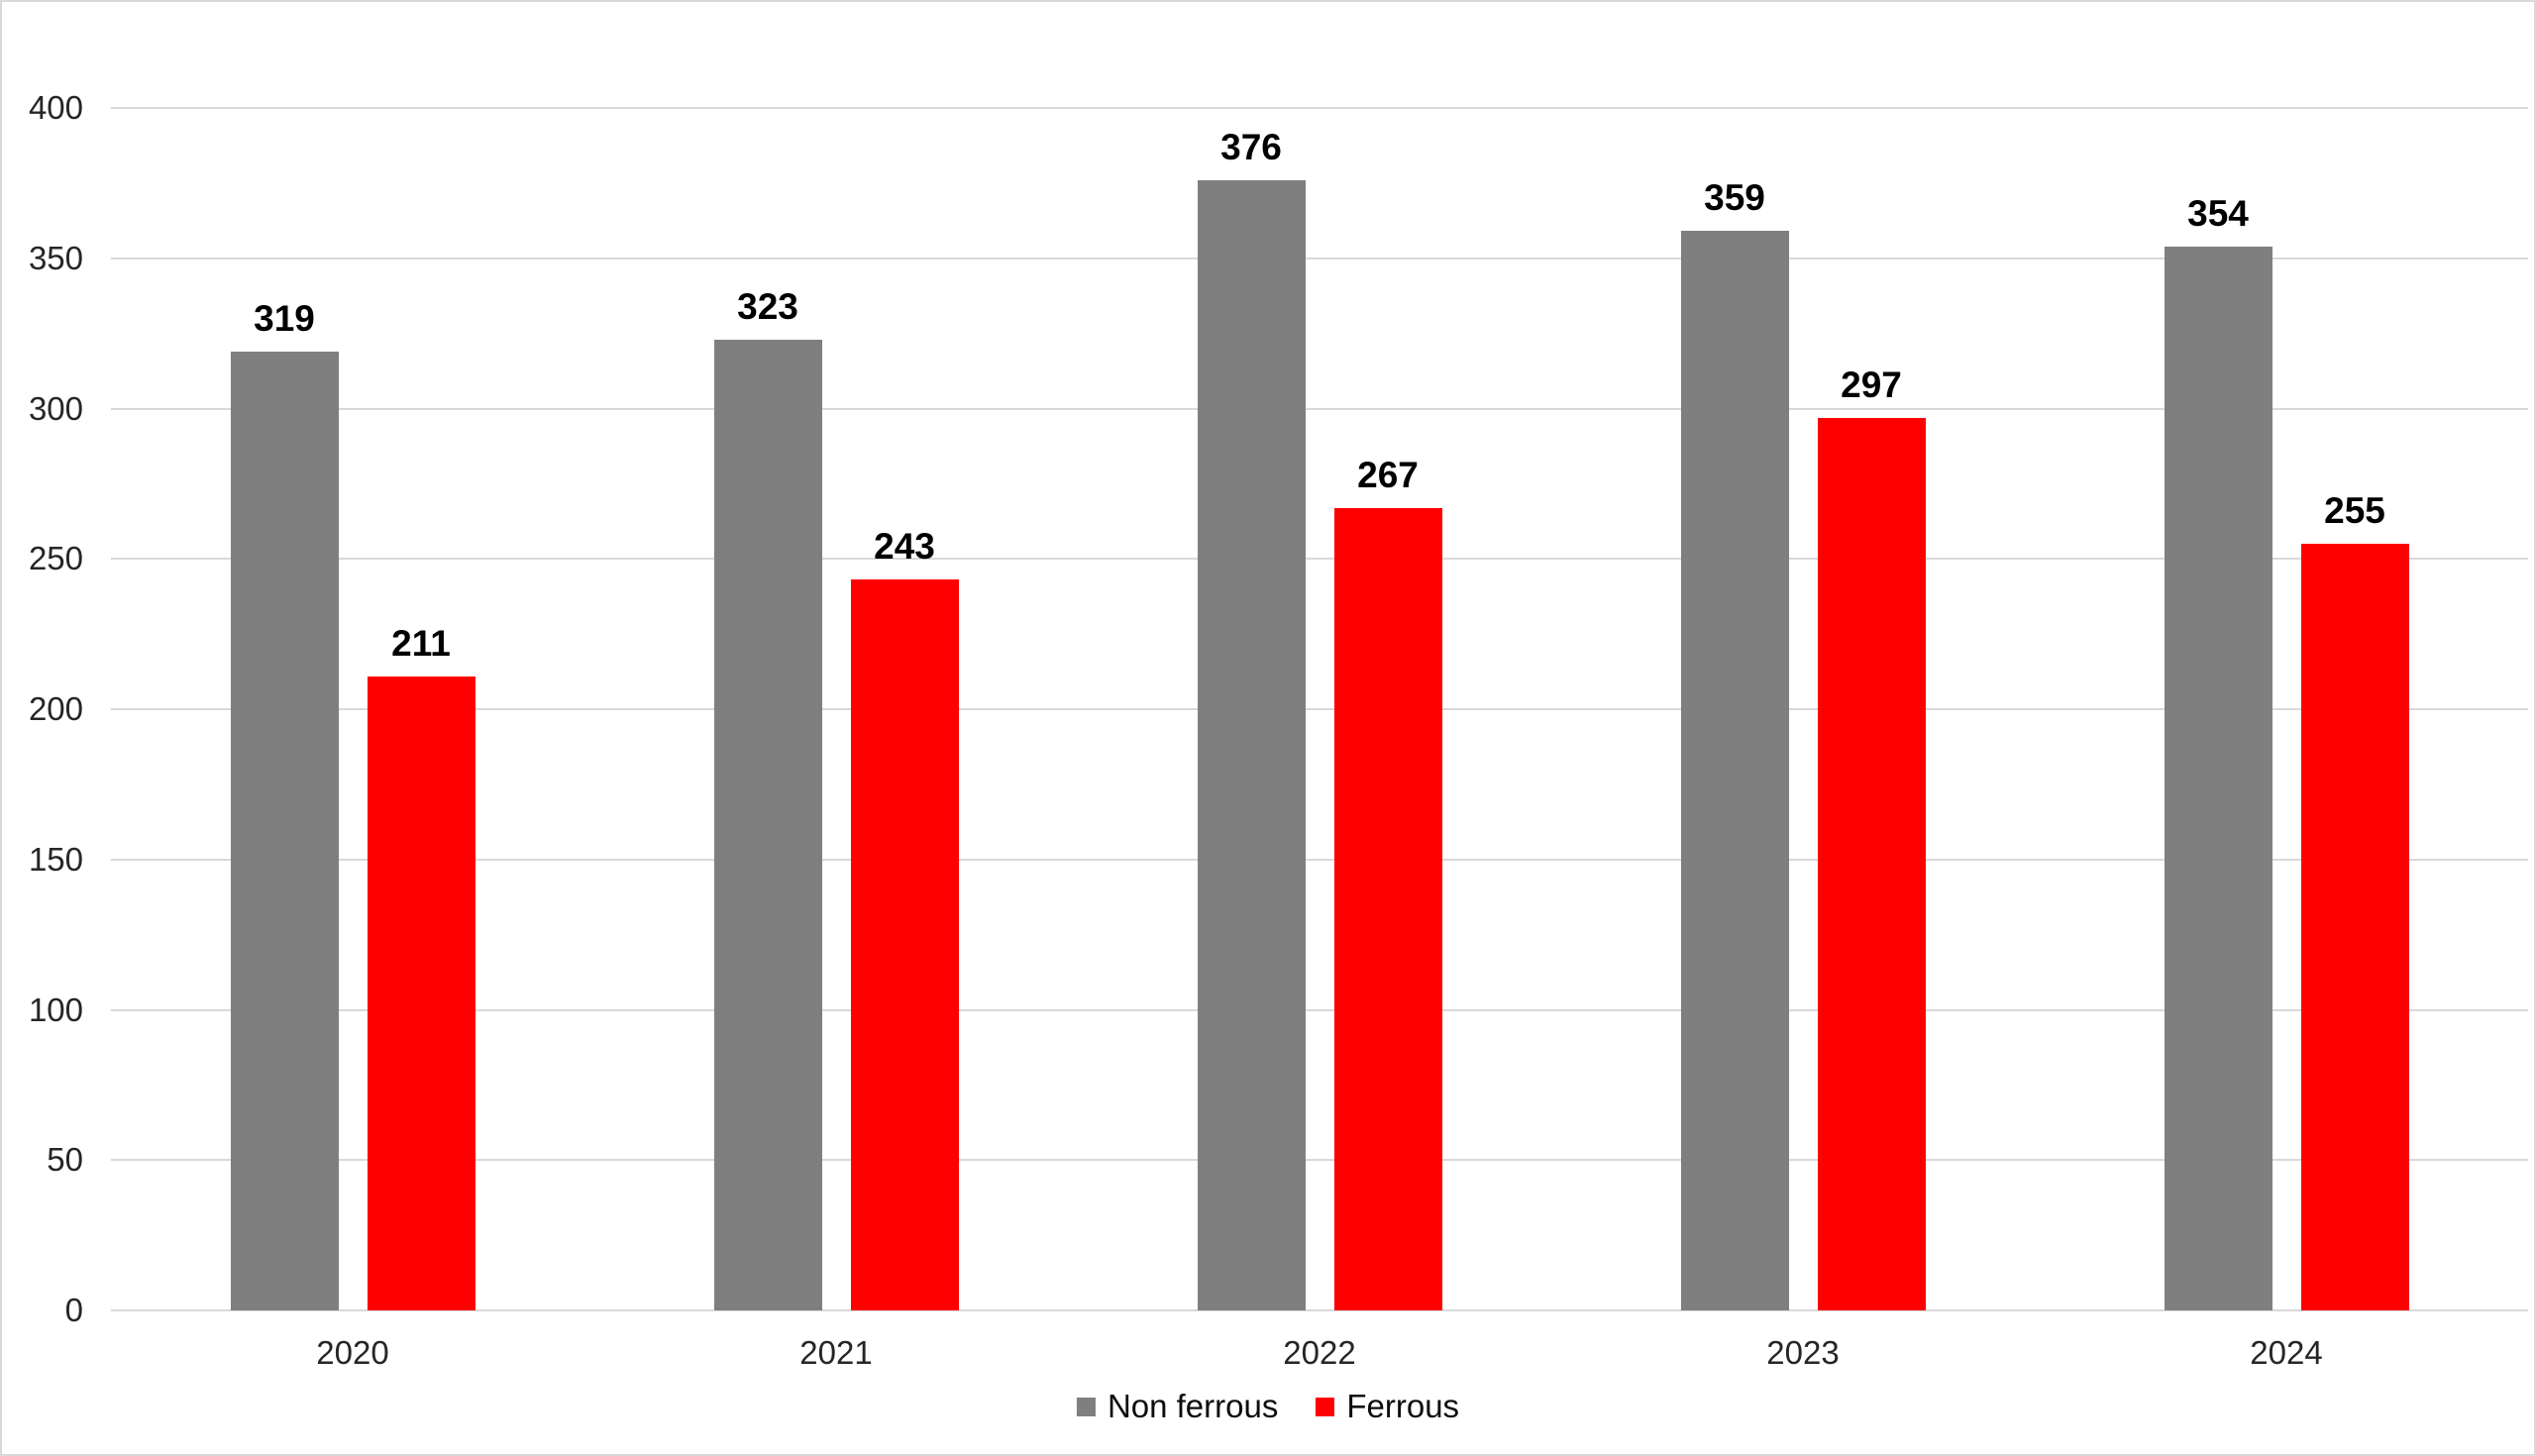 Image resolution: width=2536 pixels, height=1456 pixels. Describe the element at coordinates (55, 708) in the screenshot. I see `y-axis-tick-label-200: 200` at that location.